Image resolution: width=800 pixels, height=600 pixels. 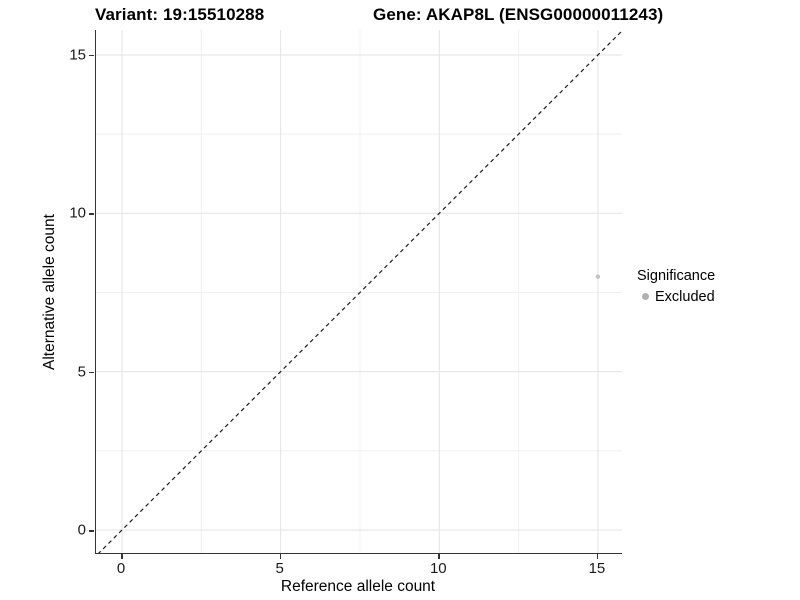 I want to click on x-axis-title: Reference allele count, so click(x=358, y=586).